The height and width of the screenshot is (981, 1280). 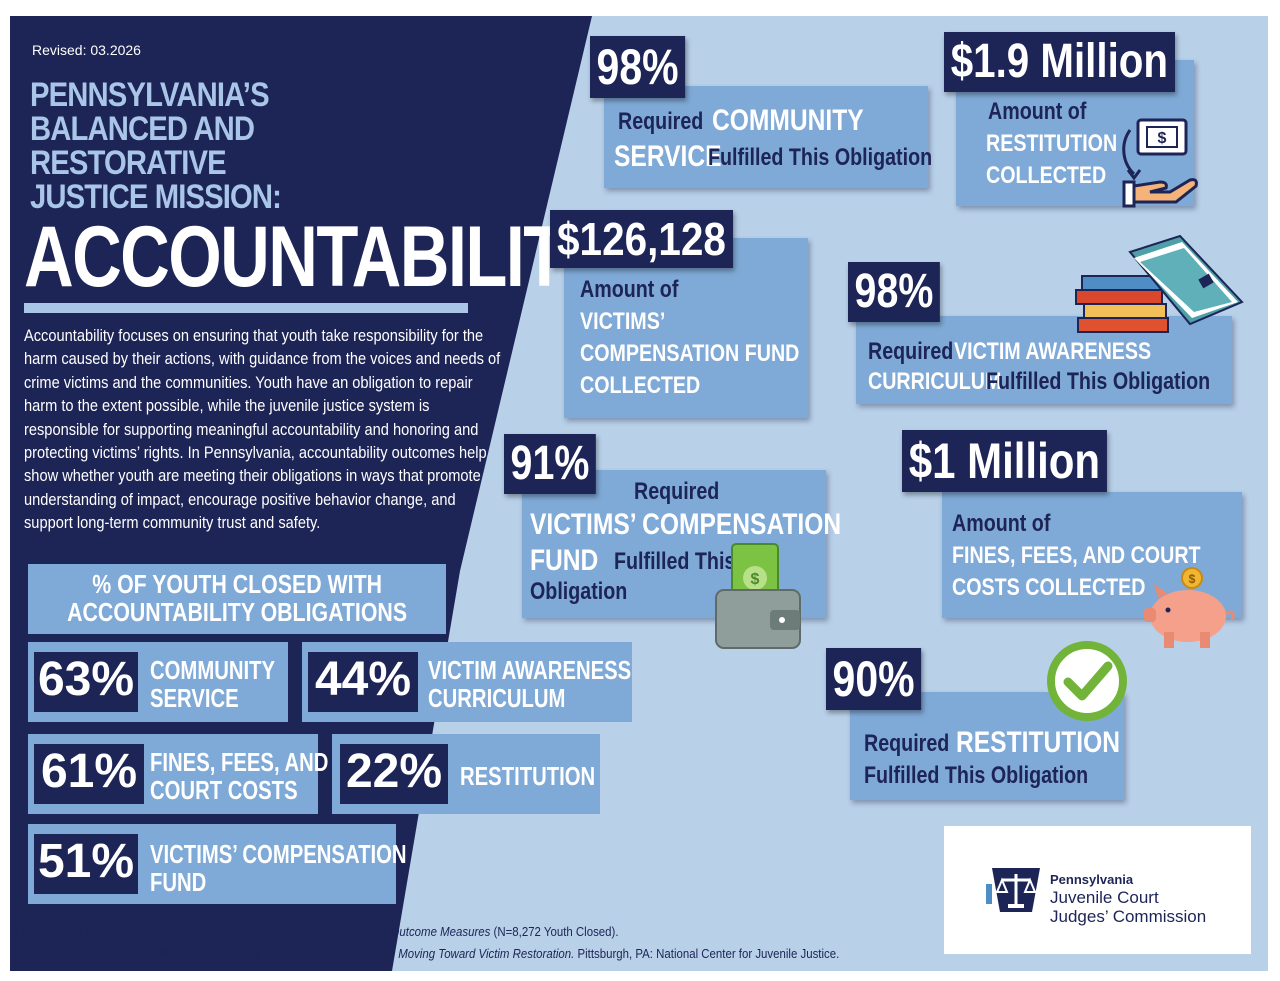 I want to click on stat-value: $1 Million, so click(x=1004, y=461).